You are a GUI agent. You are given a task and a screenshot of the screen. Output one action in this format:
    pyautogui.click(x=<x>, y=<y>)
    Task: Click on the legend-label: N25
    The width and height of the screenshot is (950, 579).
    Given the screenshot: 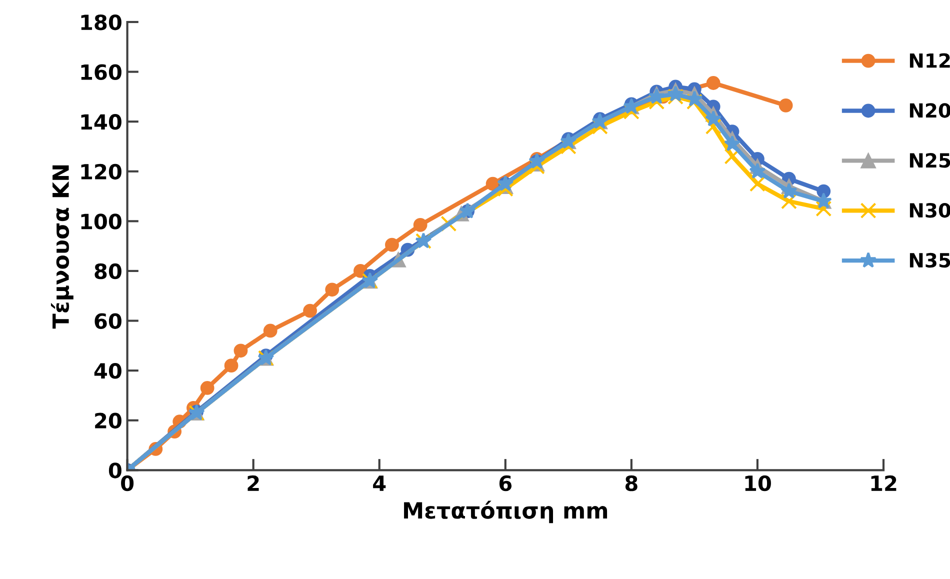 What is the action you would take?
    pyautogui.click(x=930, y=160)
    